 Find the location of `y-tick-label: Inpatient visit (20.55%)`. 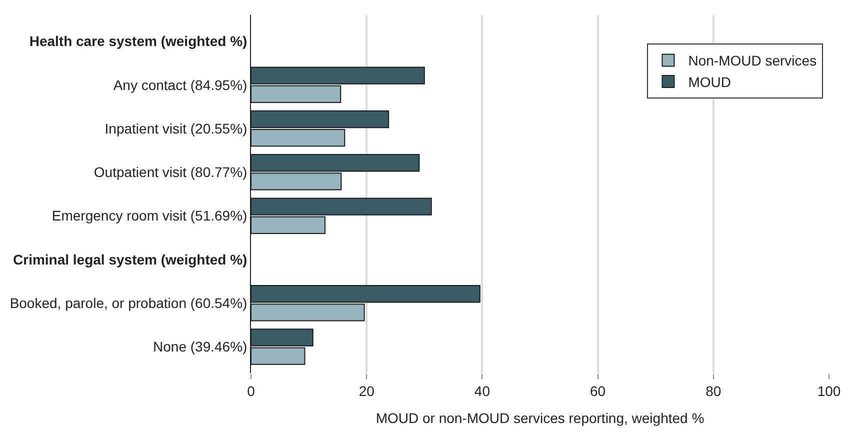

y-tick-label: Inpatient visit (20.55%) is located at coordinates (176, 128).